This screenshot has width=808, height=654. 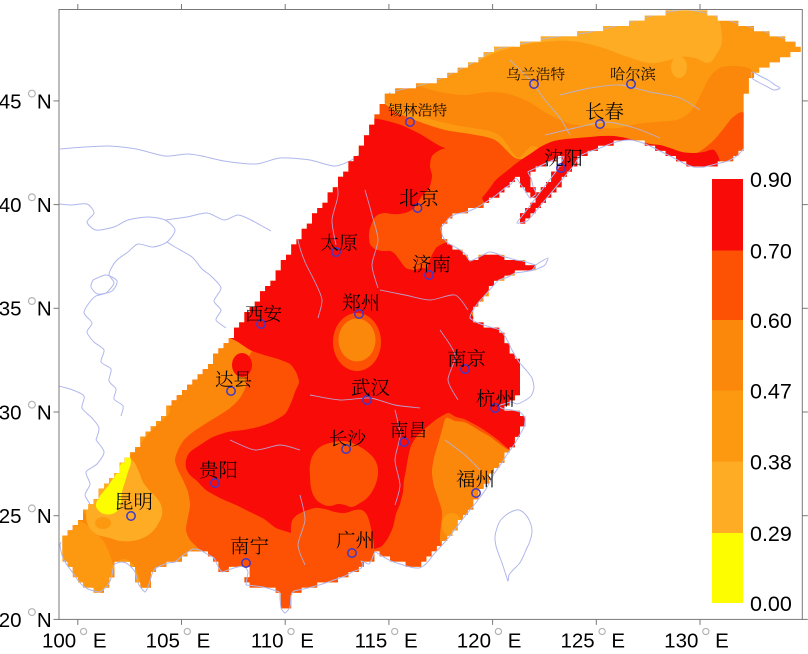 I want to click on svg-text: 125, so click(x=577, y=641).